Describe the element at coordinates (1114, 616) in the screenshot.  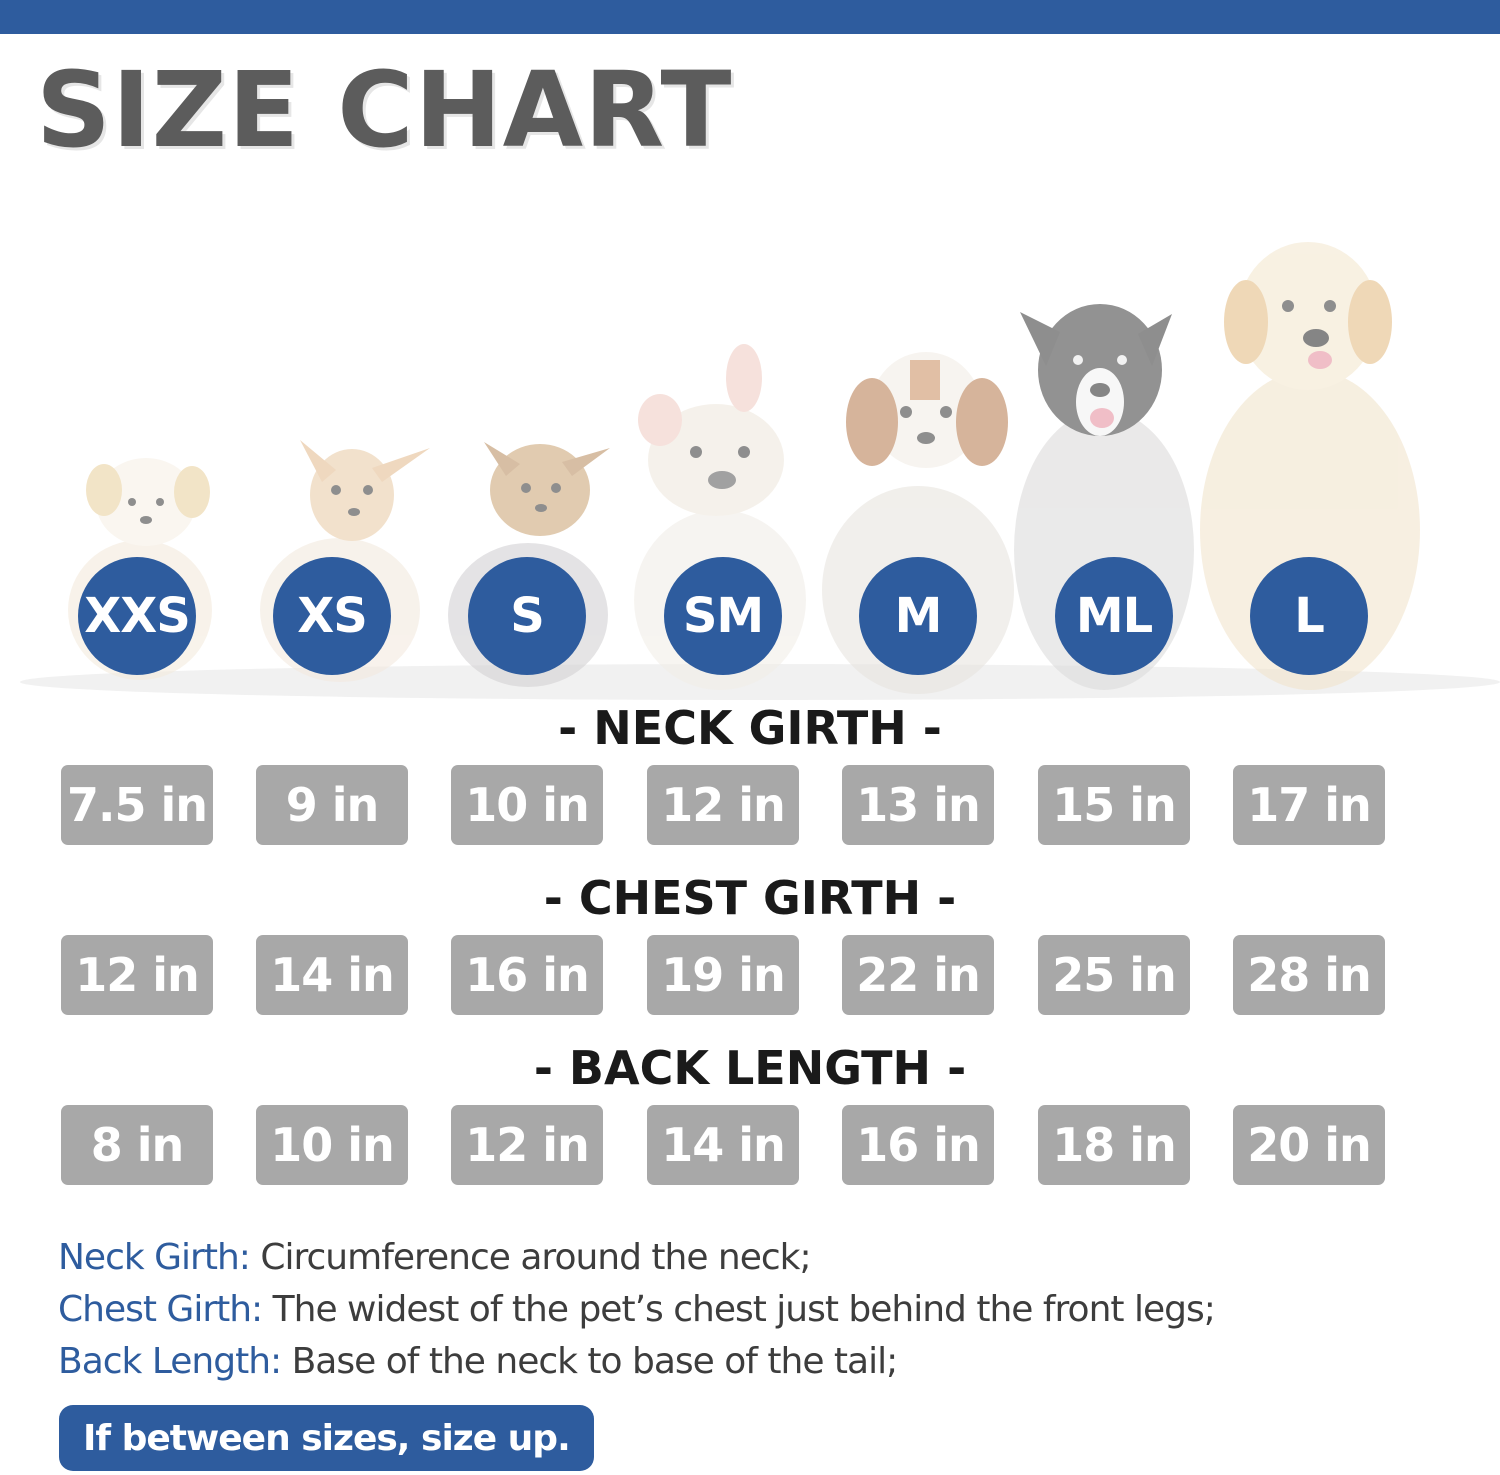
I see `size-badge-ml: ML` at that location.